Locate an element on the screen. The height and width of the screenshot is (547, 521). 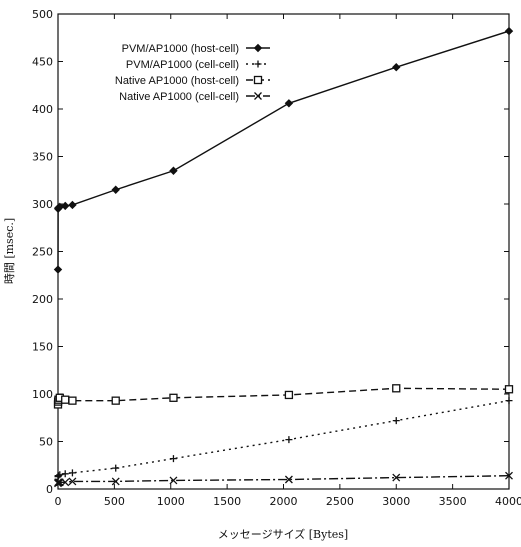
x-axis-title: メッセージサイズ [Bytes] is located at coordinates (283, 534).